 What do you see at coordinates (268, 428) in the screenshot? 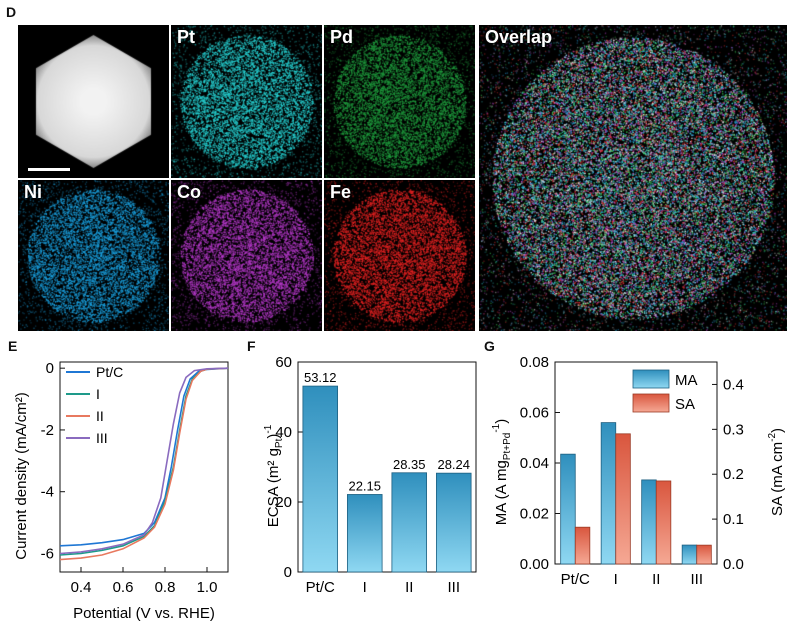
I see `f-ylabel-sup: -1` at bounding box center [268, 428].